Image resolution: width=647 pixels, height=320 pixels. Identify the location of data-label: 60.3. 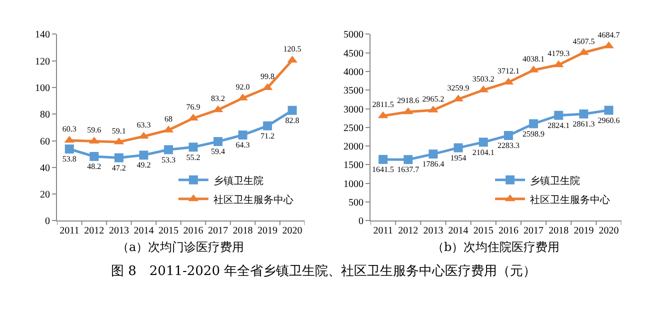
(69, 129).